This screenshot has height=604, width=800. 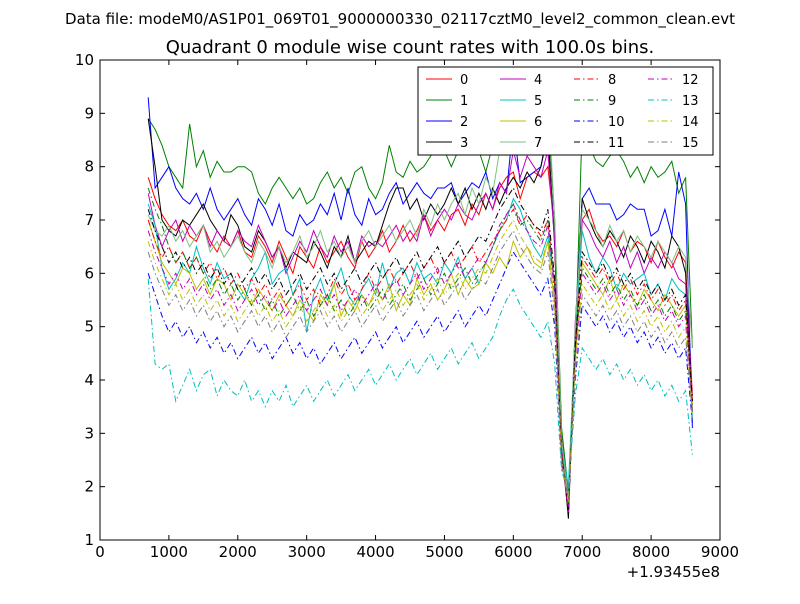 What do you see at coordinates (464, 80) in the screenshot?
I see `legend-label-0: 0` at bounding box center [464, 80].